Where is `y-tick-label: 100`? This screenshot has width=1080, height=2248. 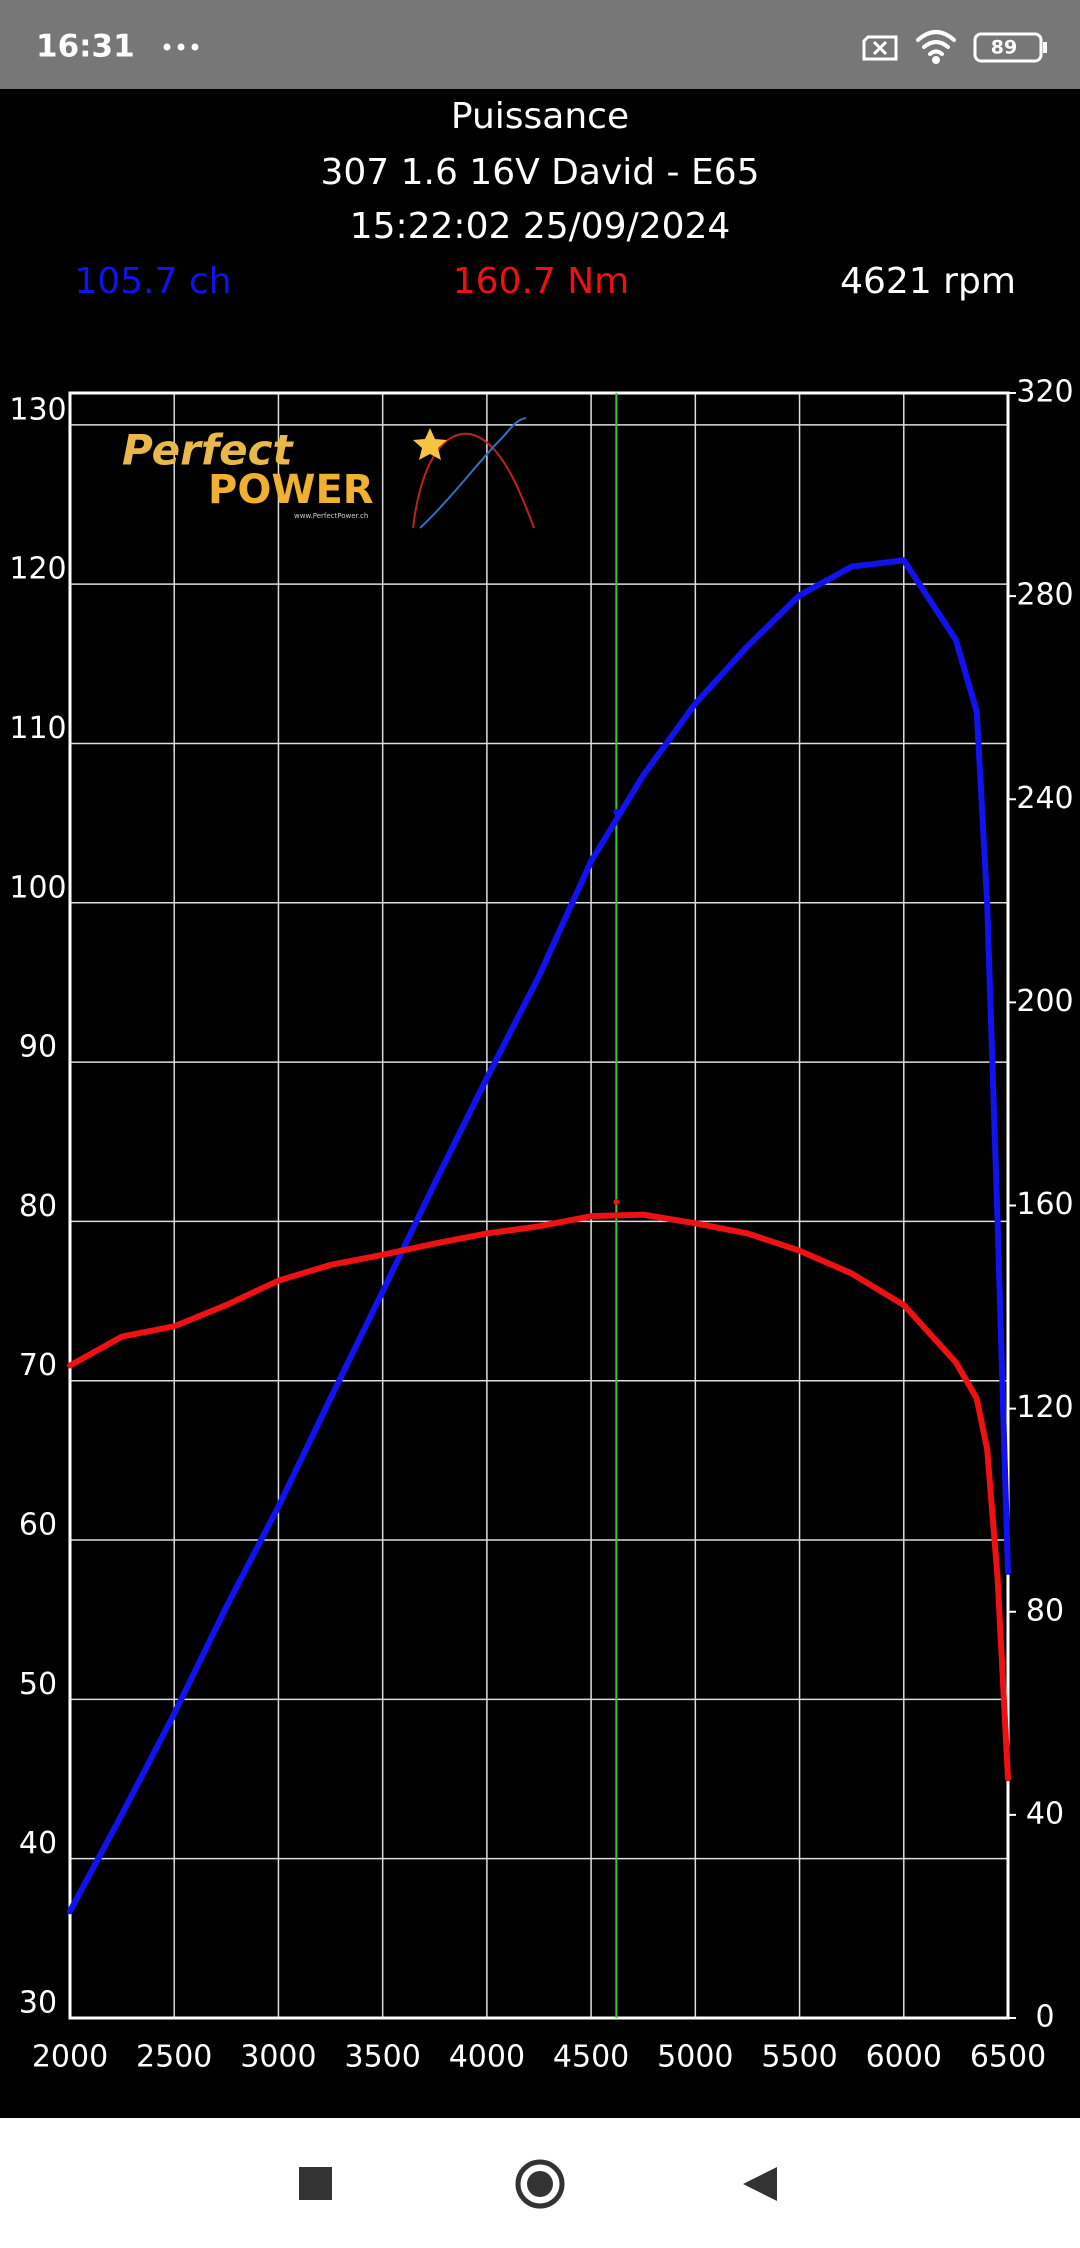
y-tick-label: 100 is located at coordinates (37, 887).